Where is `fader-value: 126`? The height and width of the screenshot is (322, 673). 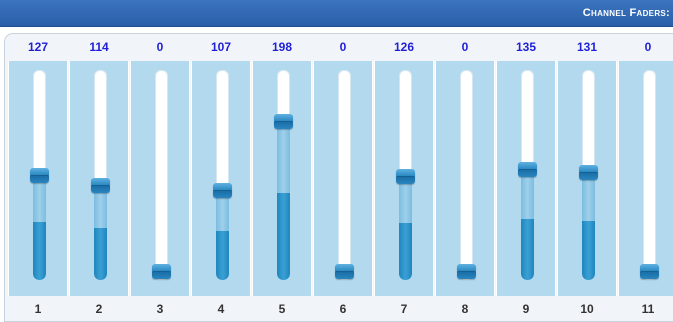
fader-value: 126 is located at coordinates (404, 47).